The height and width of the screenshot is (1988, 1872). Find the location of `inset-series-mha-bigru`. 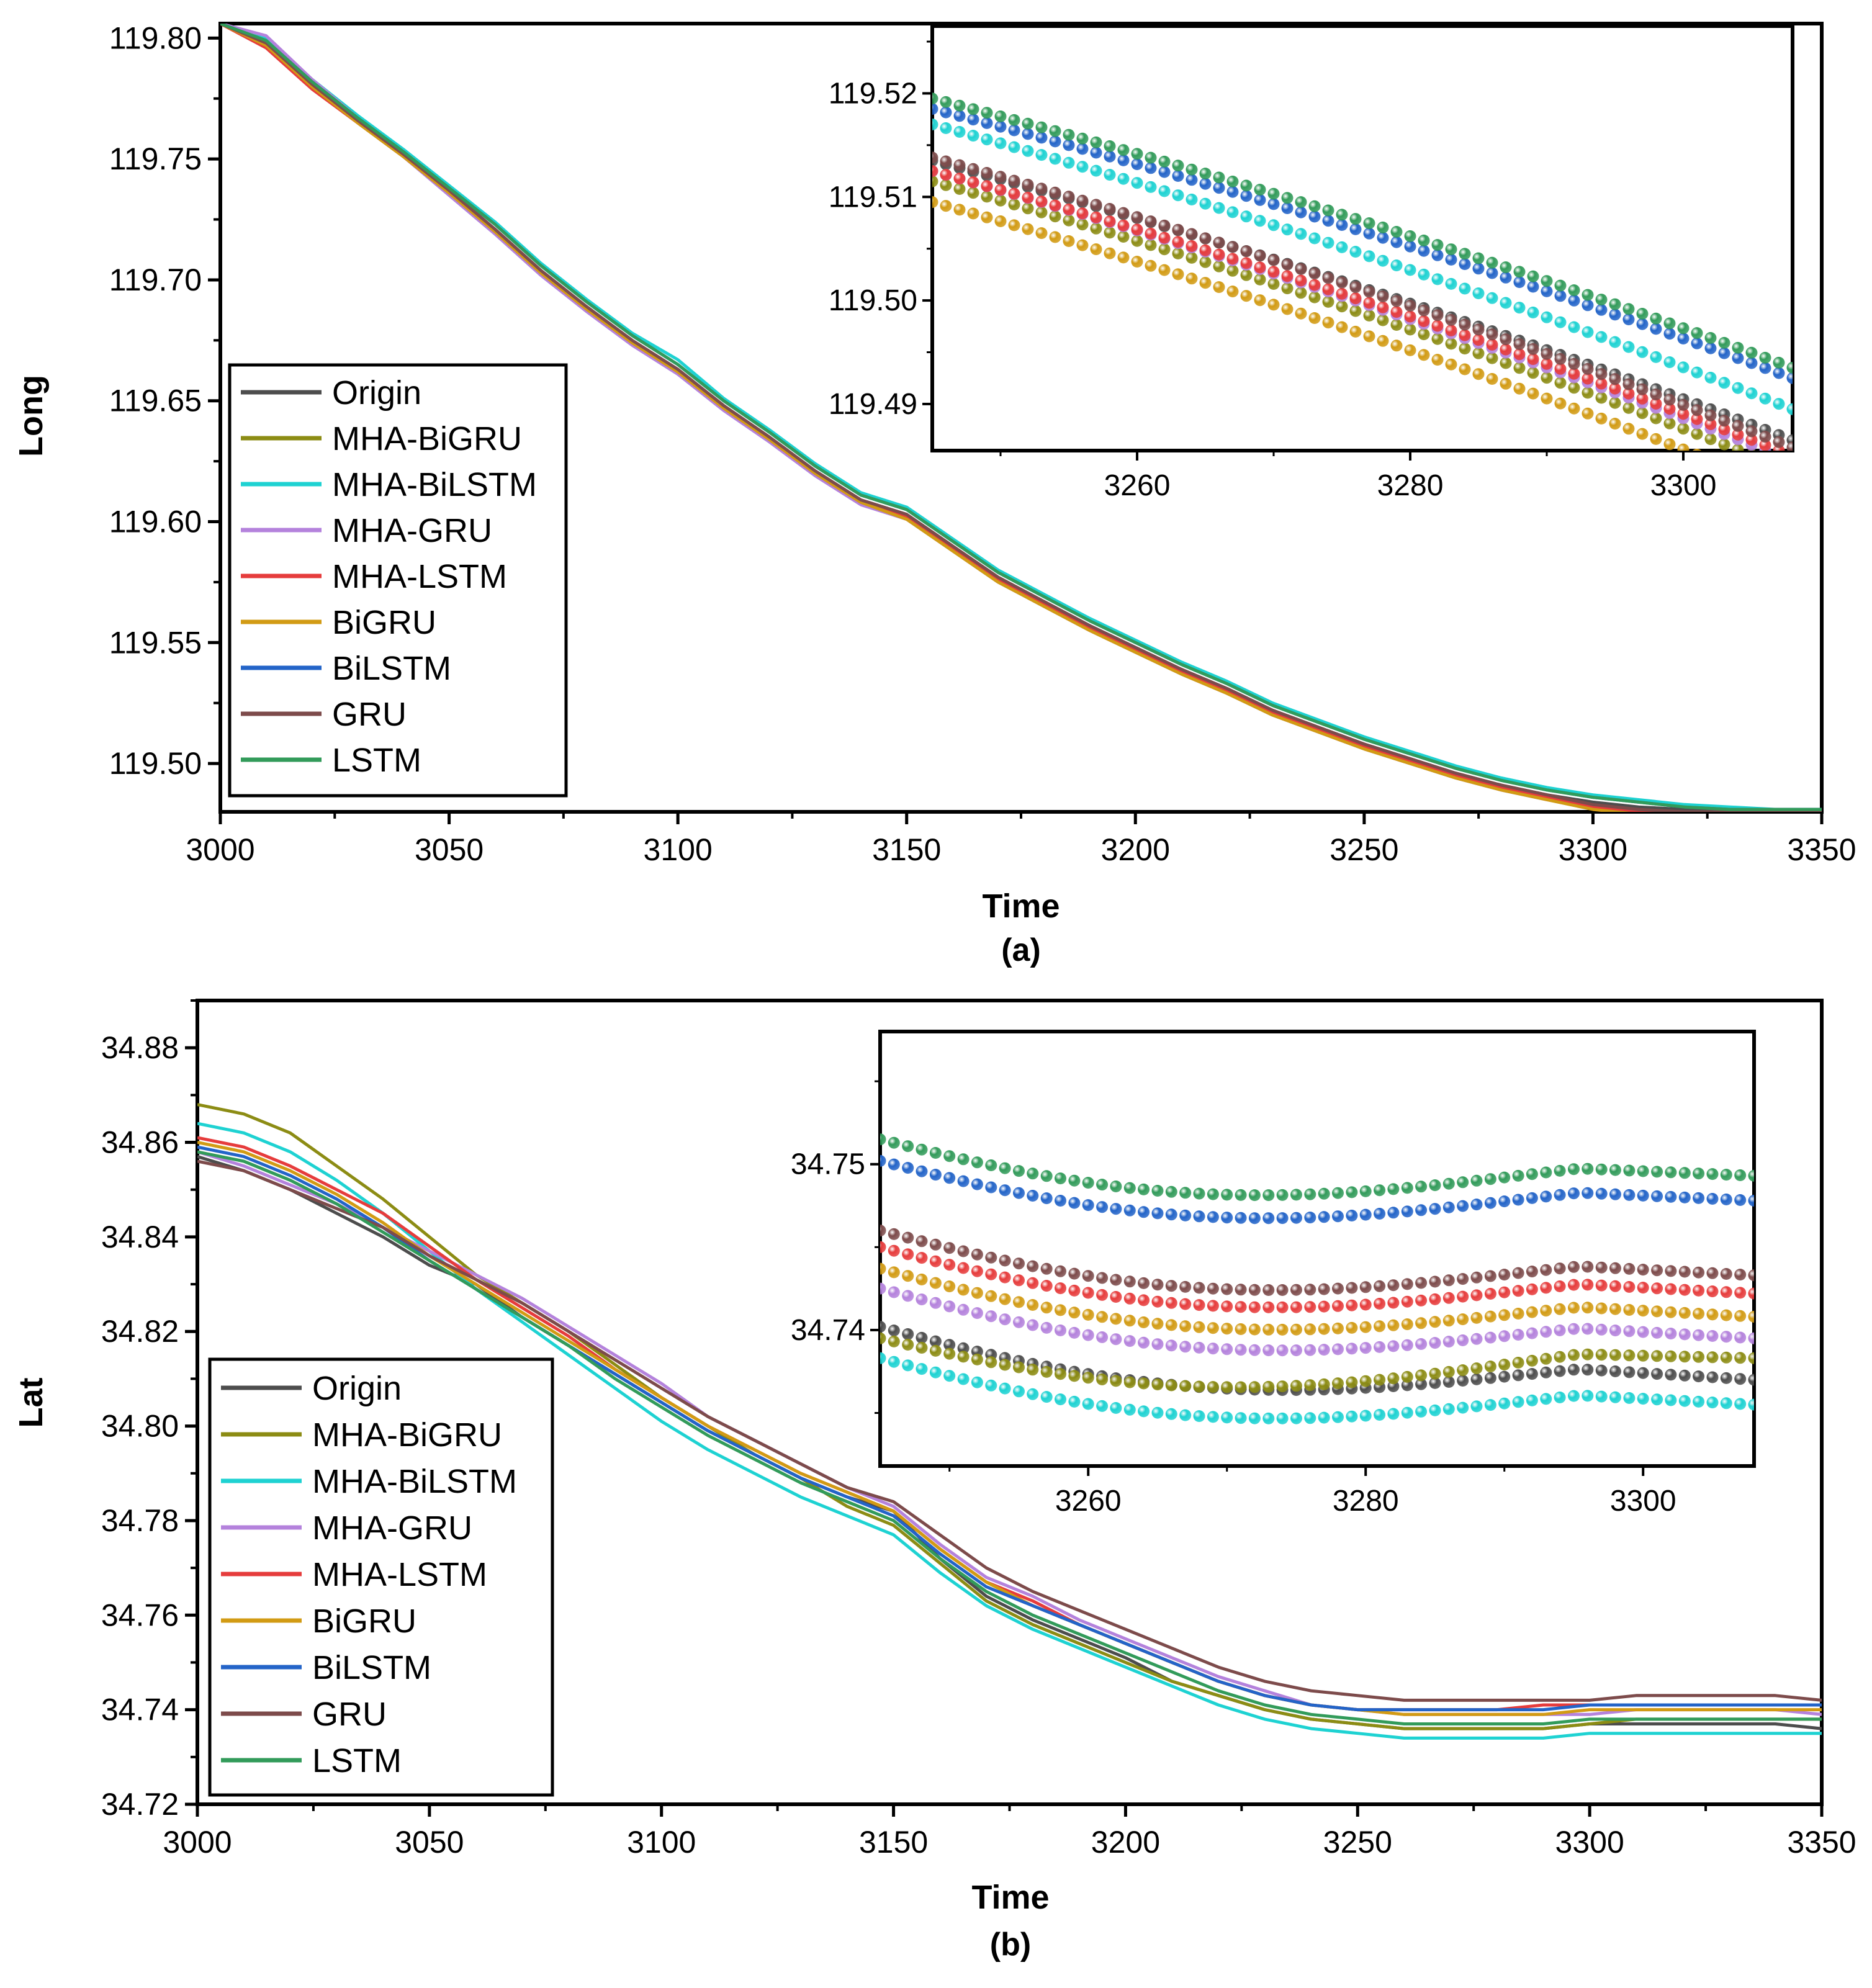

inset-series-mha-bigru is located at coordinates (1344, 313).